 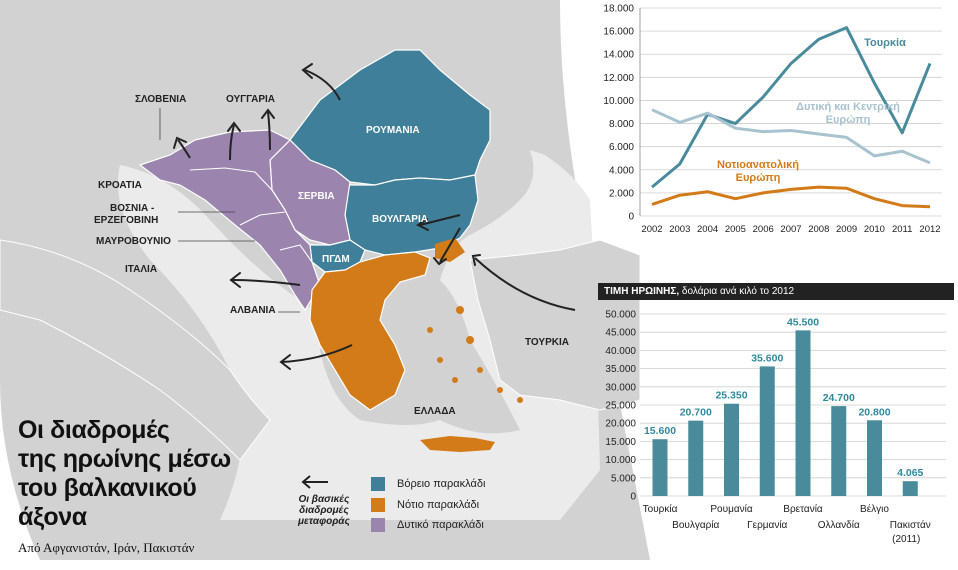 I want to click on bar-value-label: 4.065, so click(x=910, y=473).